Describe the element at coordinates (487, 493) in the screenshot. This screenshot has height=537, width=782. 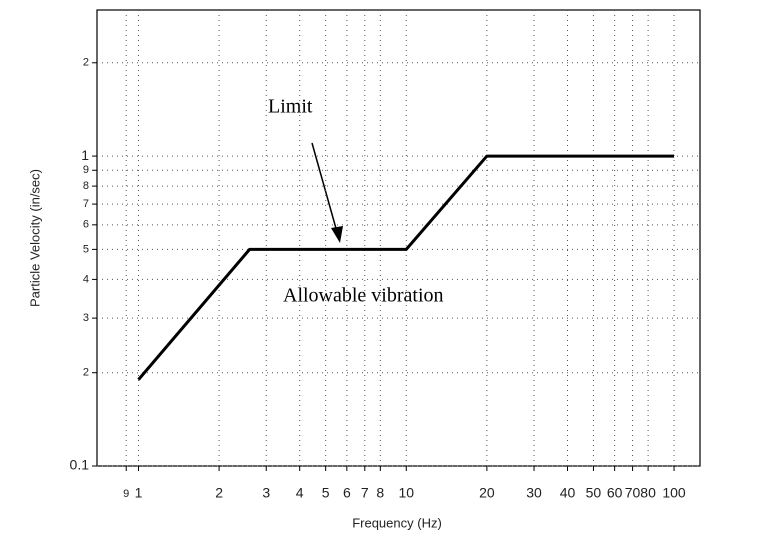
I see `x-tick-label: 20` at that location.